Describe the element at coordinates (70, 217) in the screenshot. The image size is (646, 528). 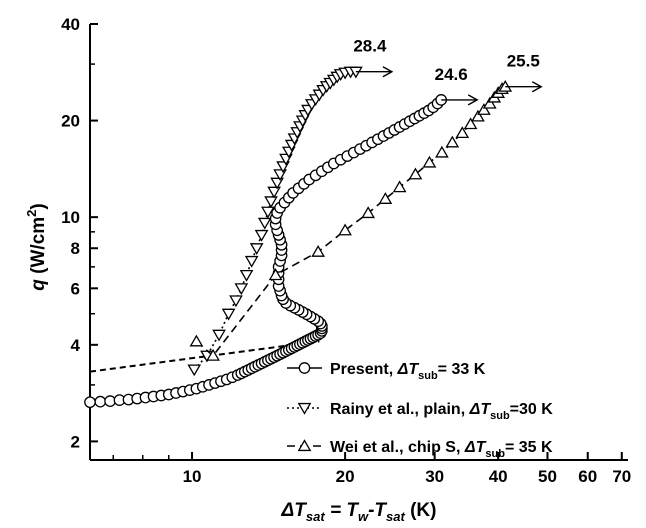
I see `y-tick-label: 10` at that location.